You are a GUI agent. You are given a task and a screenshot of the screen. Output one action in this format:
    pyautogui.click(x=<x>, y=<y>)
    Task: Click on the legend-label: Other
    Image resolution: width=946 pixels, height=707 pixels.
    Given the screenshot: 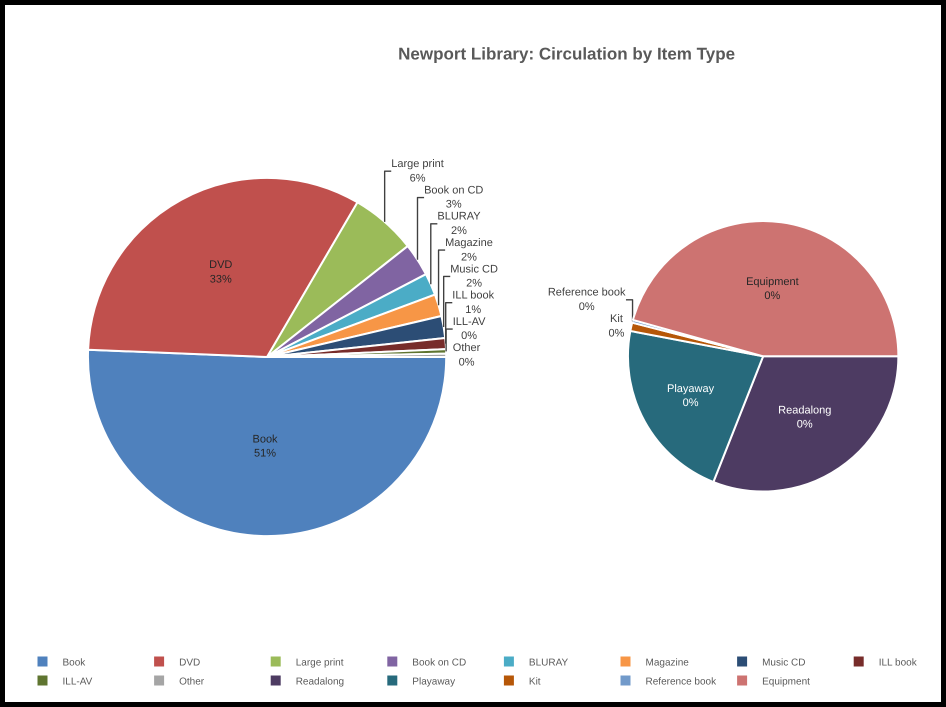 What is the action you would take?
    pyautogui.click(x=192, y=682)
    